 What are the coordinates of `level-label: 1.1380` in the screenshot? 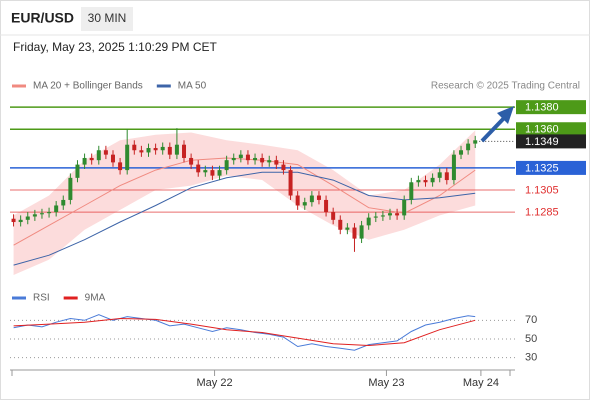 It's located at (542, 108).